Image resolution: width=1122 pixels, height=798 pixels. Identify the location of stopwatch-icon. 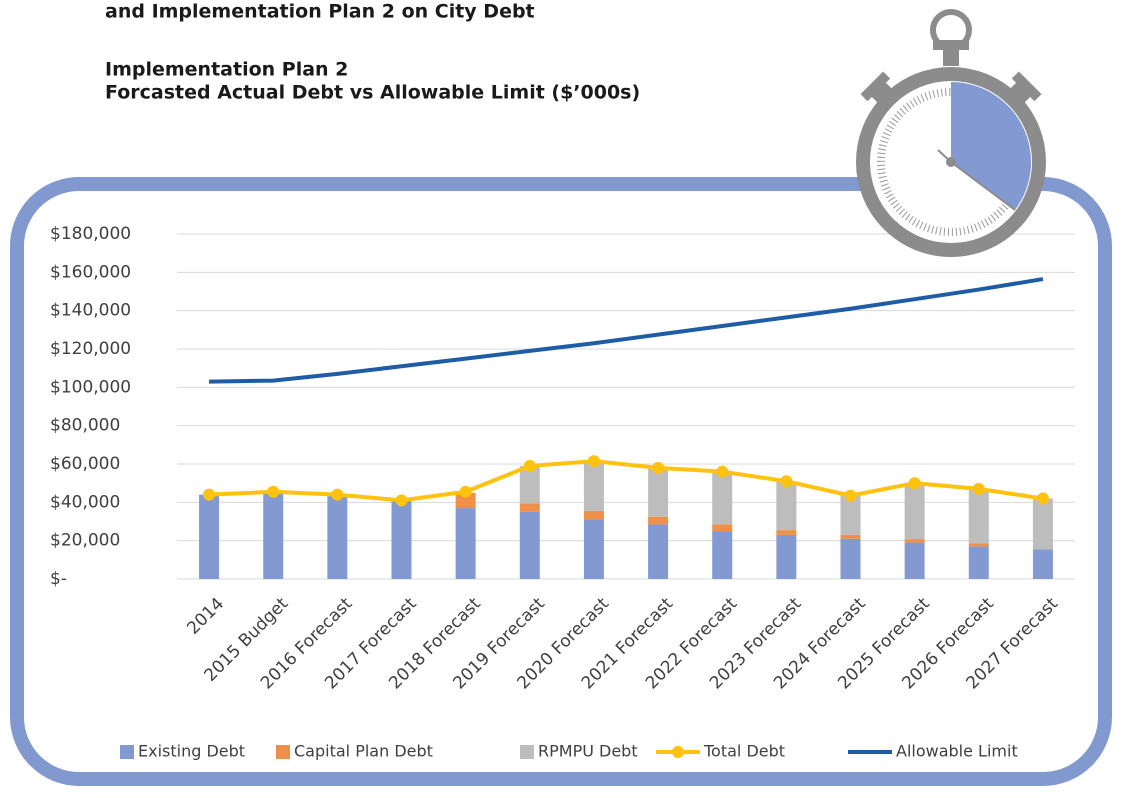
(951, 133).